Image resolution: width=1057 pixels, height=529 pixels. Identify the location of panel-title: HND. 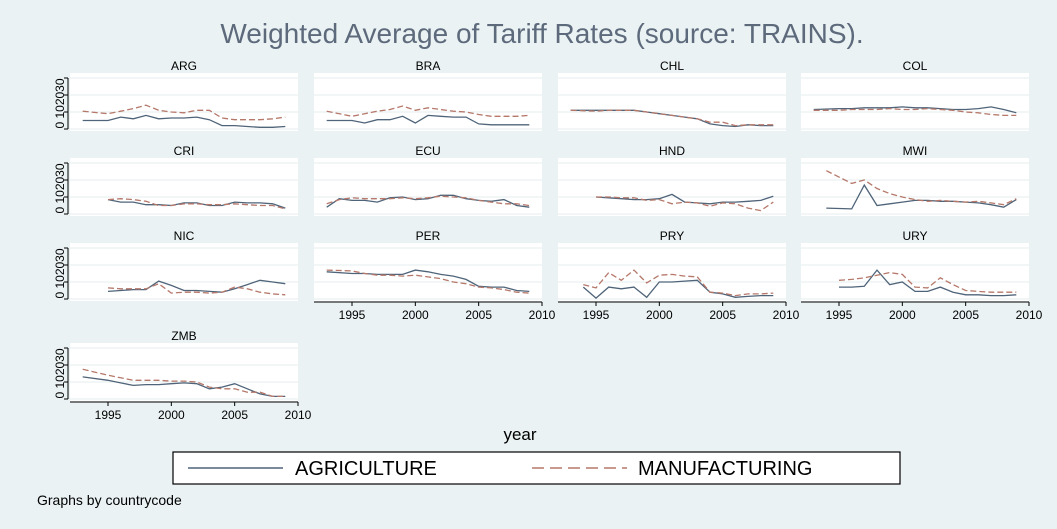
(672, 151).